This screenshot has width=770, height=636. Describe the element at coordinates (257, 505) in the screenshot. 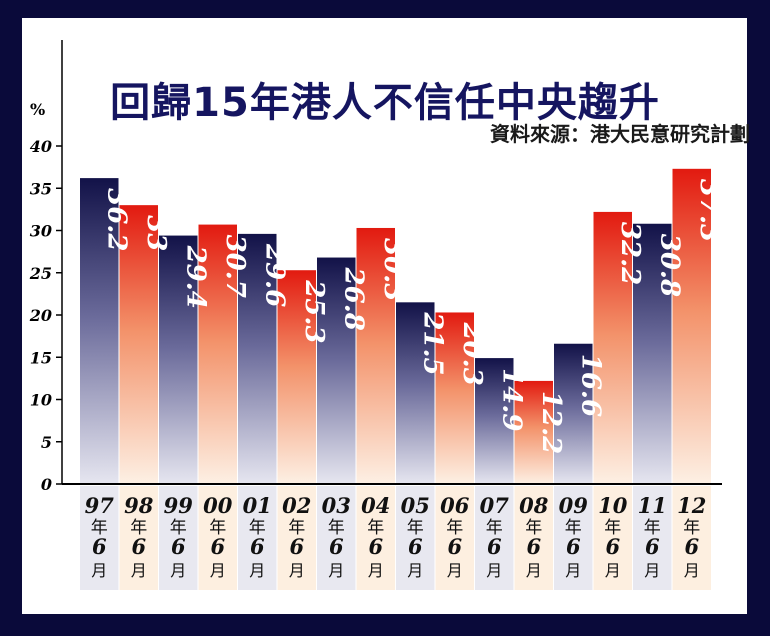

I see `x-tick-year: 01` at that location.